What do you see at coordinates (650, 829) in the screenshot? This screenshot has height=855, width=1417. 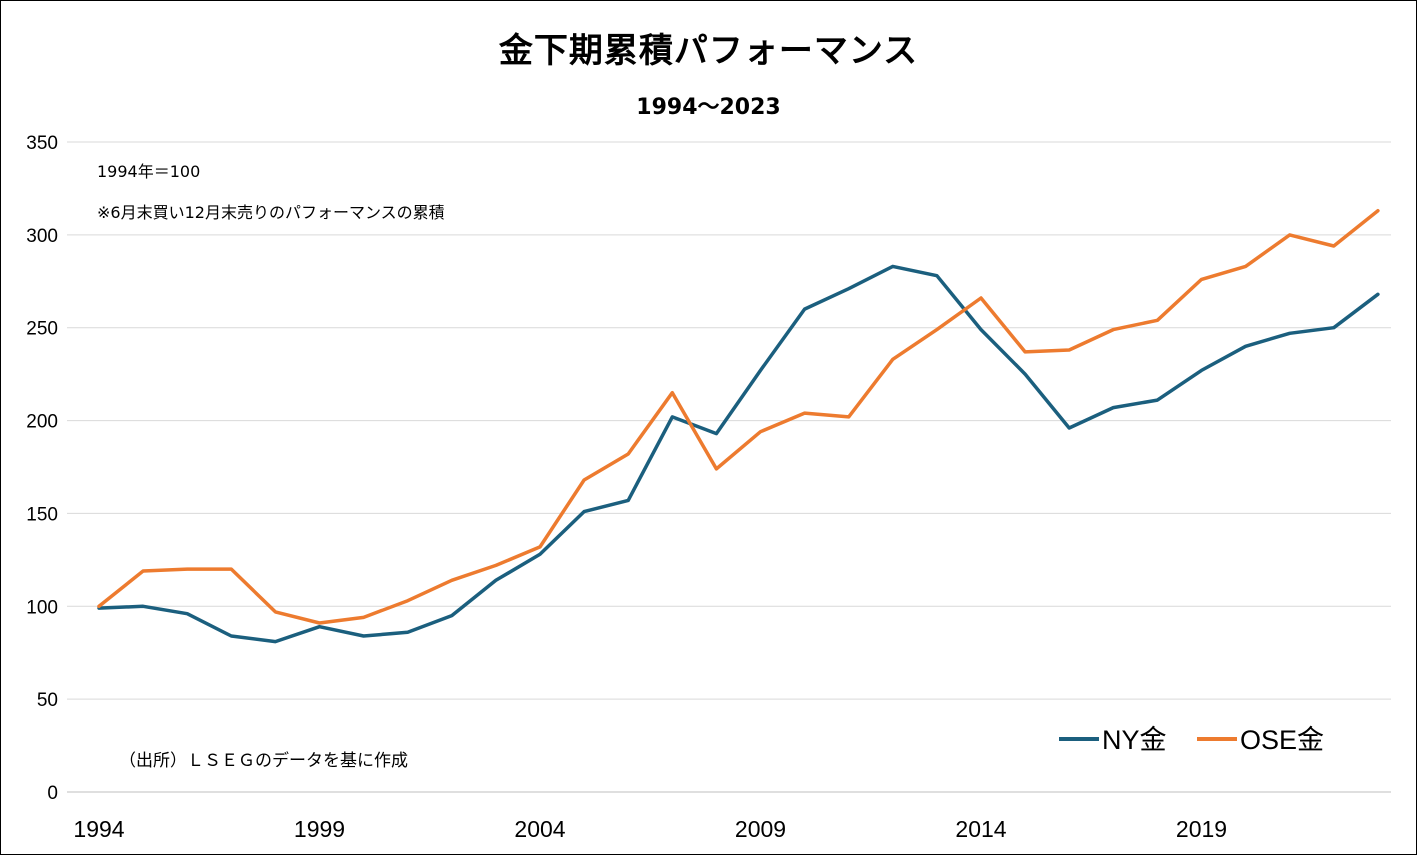 I see `x-axis-ticks: 1994 1999 2004 2009 2014 2019` at bounding box center [650, 829].